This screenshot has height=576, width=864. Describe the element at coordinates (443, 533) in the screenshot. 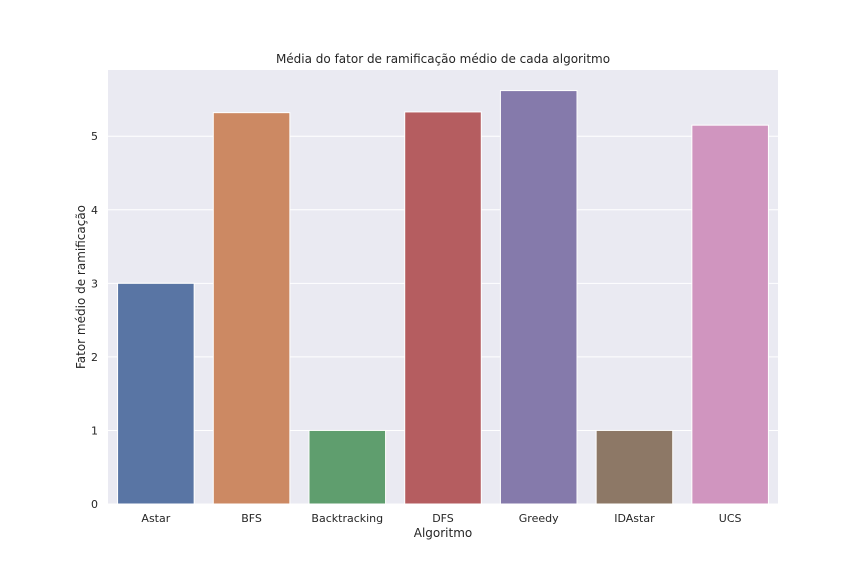

I see `x-axis-label: Algoritmo` at that location.